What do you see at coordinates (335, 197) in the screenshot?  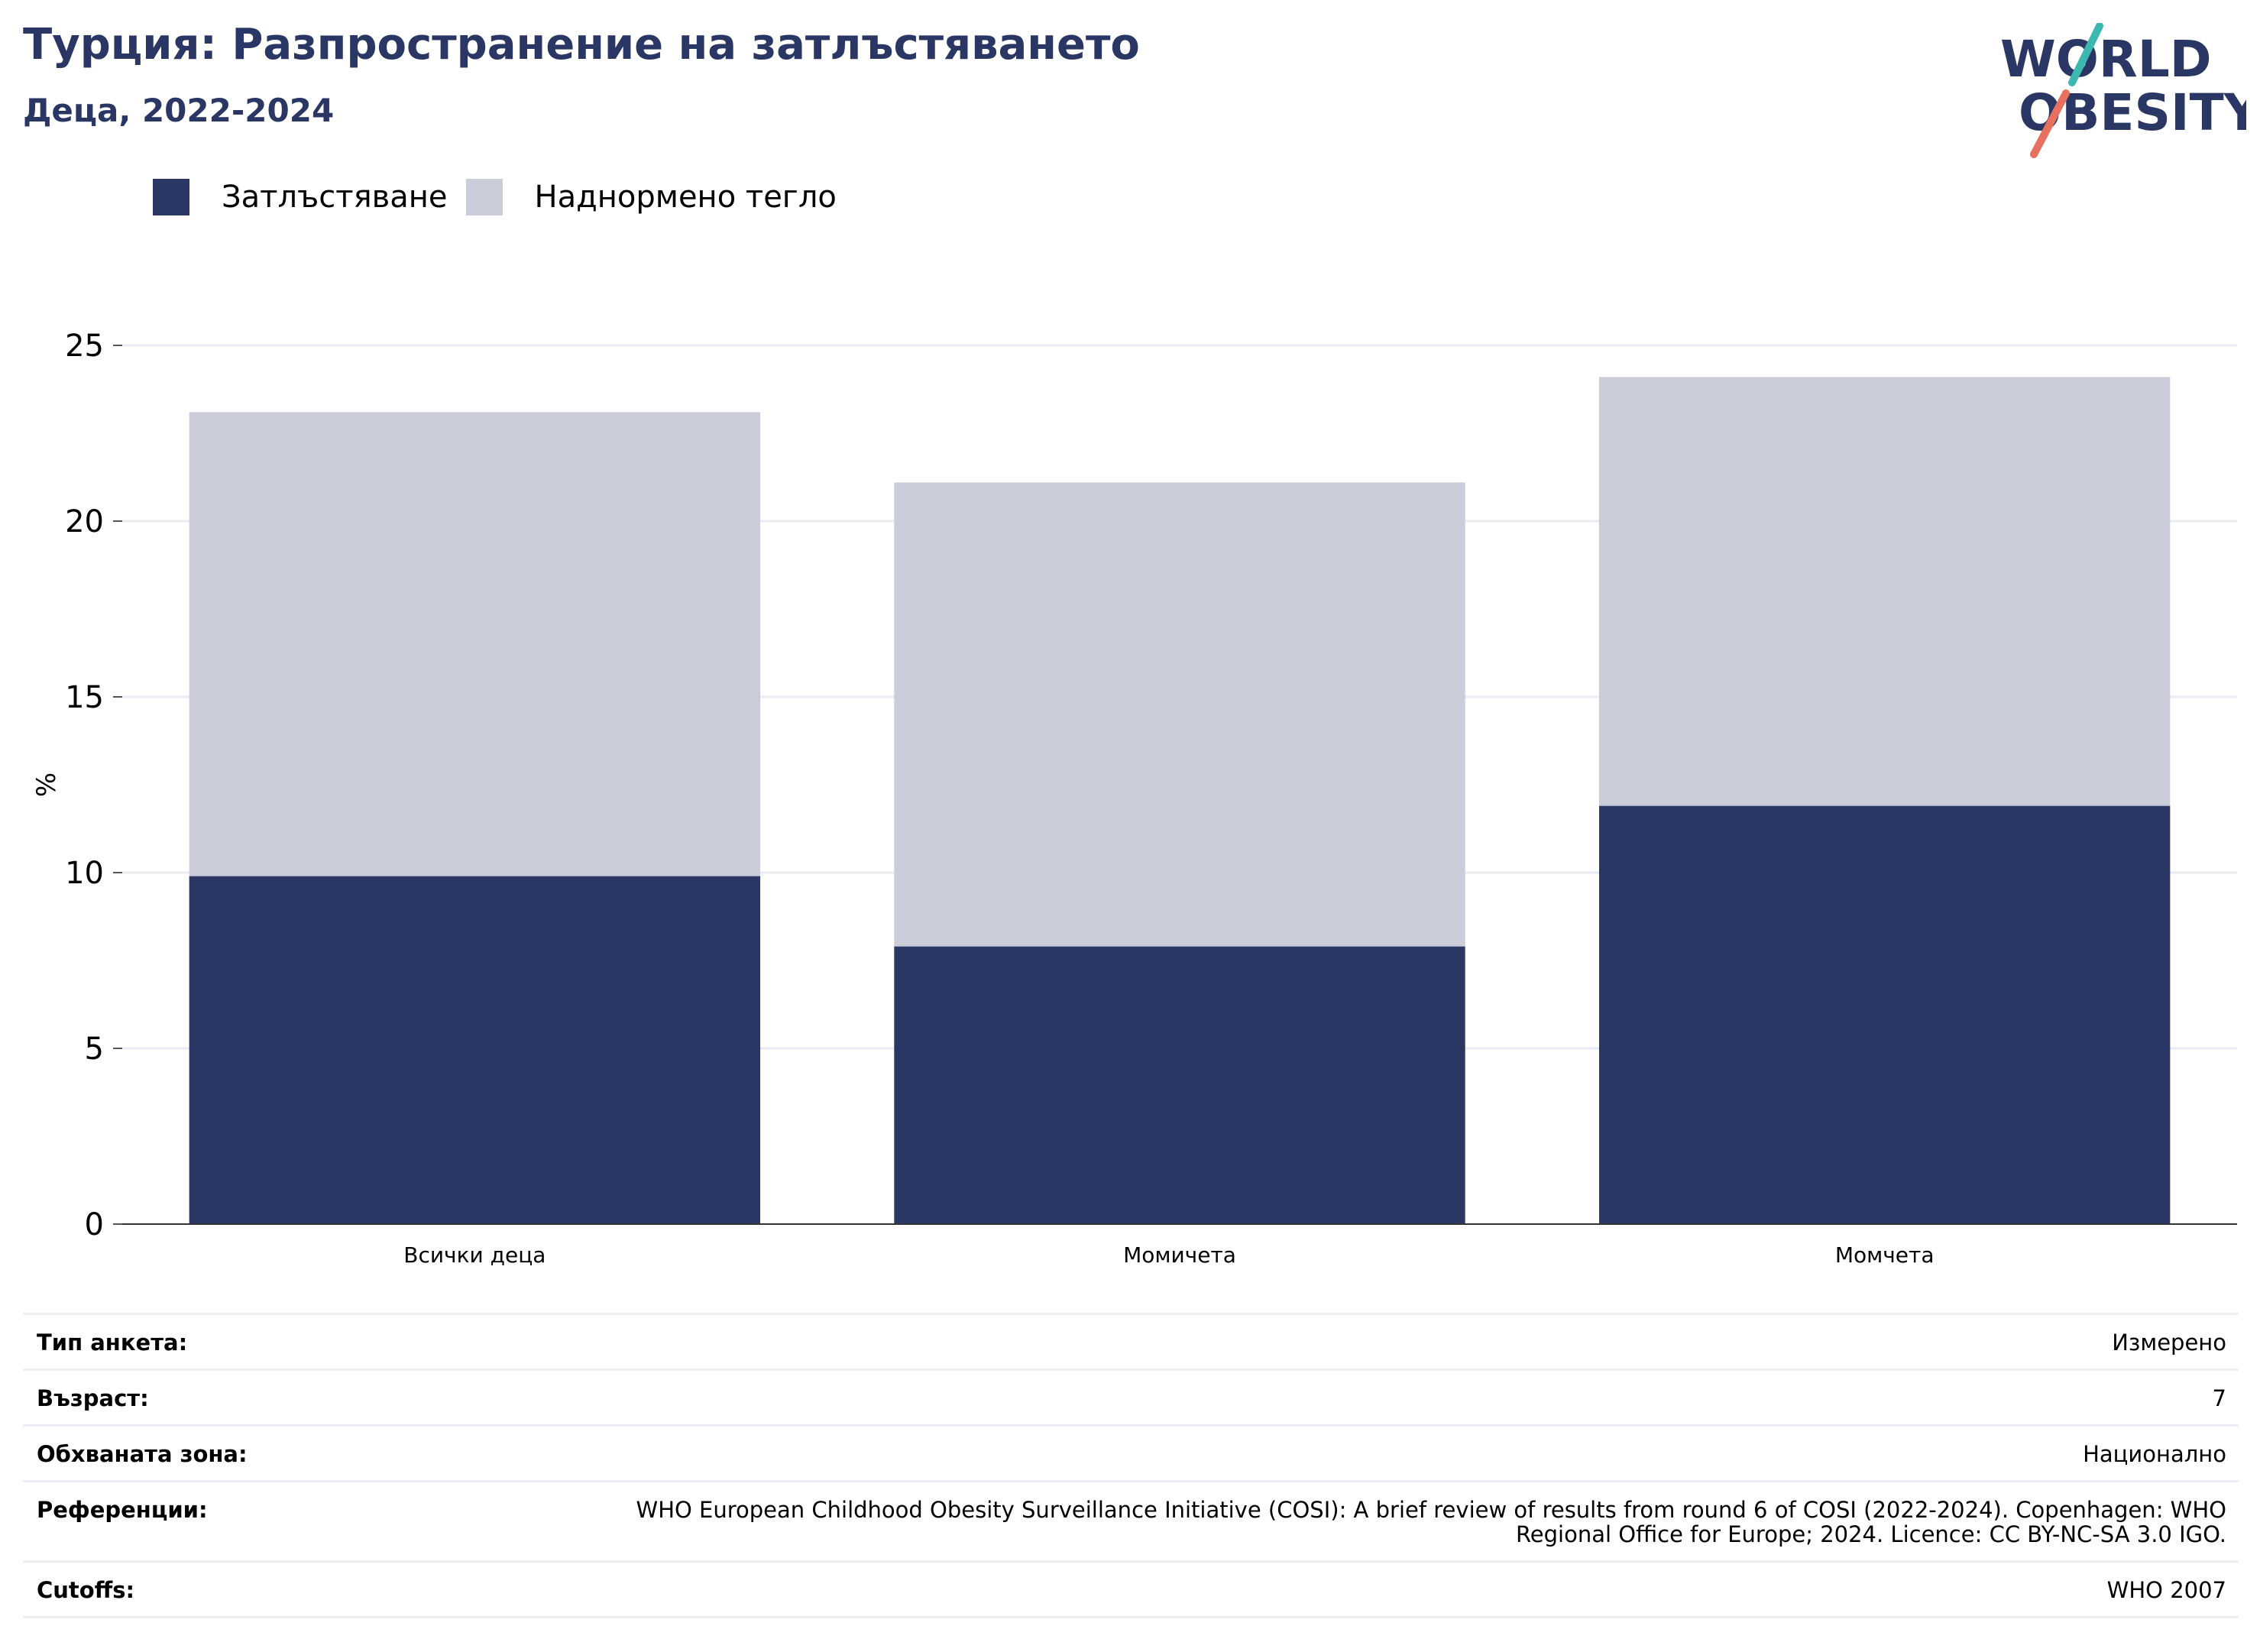 I see `legend-label-obesity: Затлъстяване` at bounding box center [335, 197].